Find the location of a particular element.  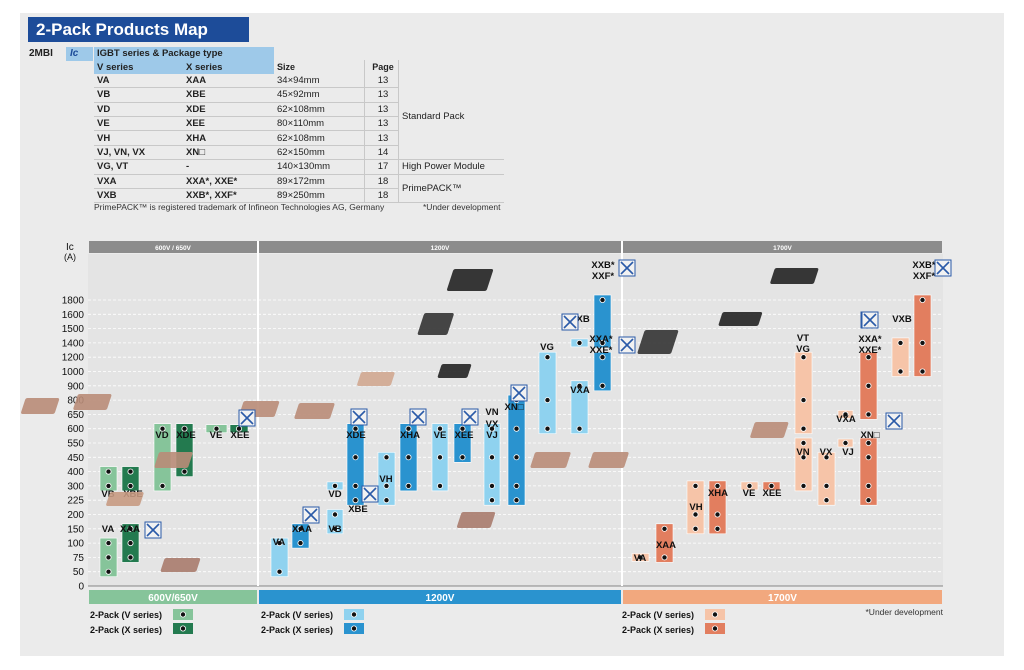

y-tick-label: 150 is located at coordinates (75, 529).